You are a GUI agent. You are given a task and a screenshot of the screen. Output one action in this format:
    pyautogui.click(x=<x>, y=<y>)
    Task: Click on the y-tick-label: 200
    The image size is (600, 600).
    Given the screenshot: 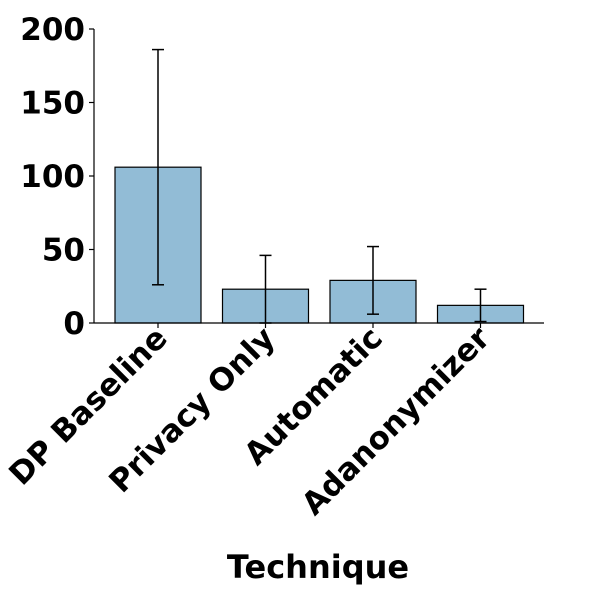 What is the action you would take?
    pyautogui.click(x=52, y=30)
    